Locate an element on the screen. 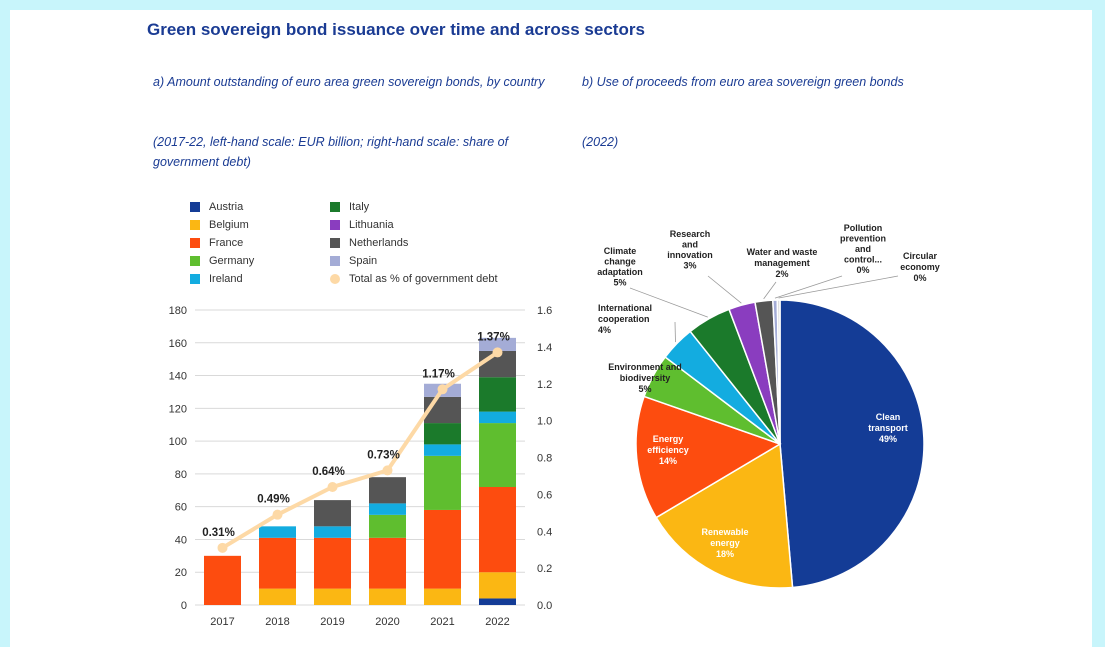  y2-tick-label: 1.6 is located at coordinates (544, 311).